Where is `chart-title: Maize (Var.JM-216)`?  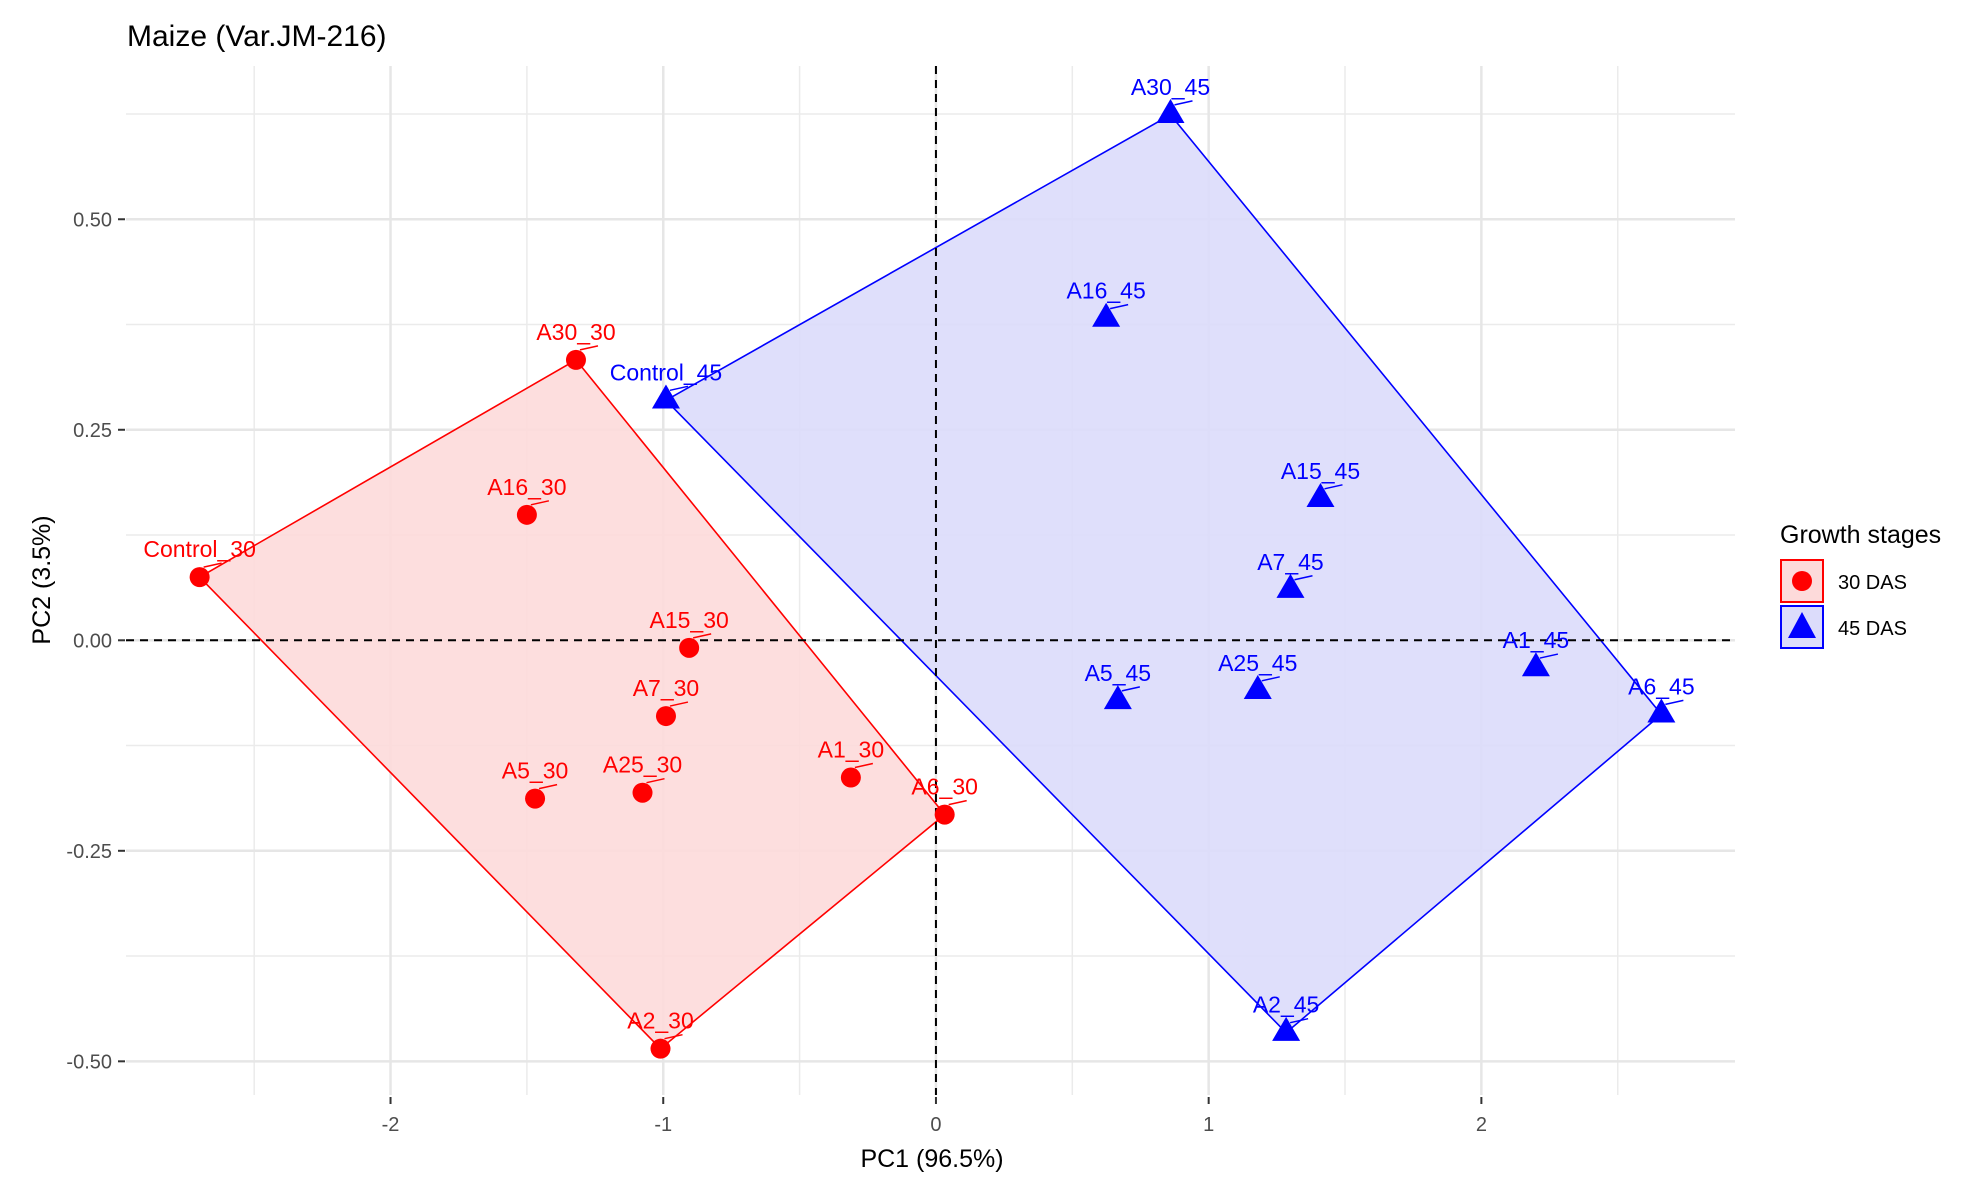
chart-title: Maize (Var.JM-216) is located at coordinates (257, 36).